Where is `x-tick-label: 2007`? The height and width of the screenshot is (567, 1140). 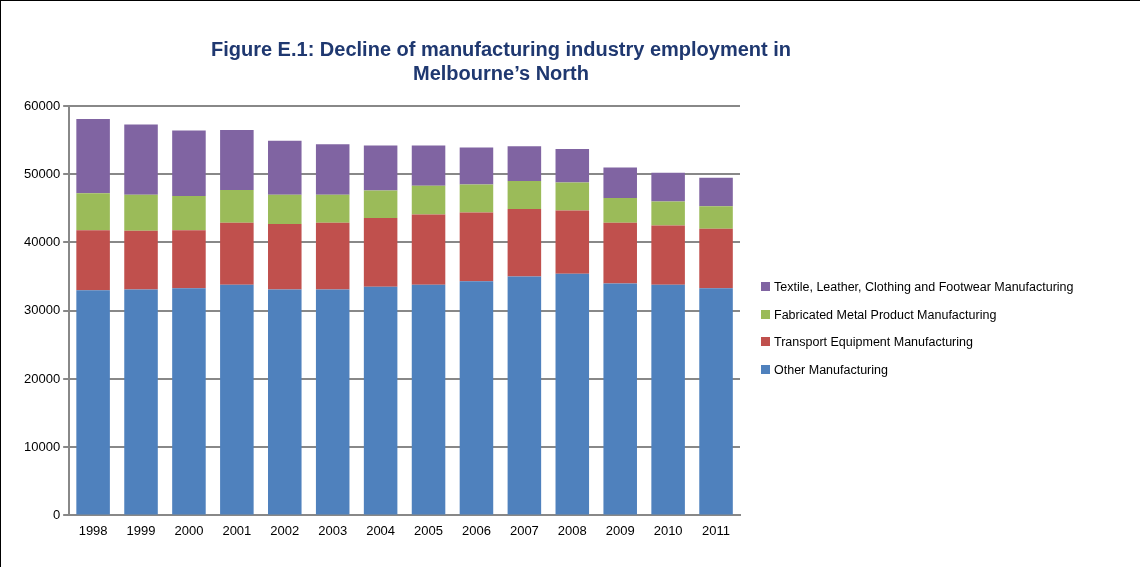
x-tick-label: 2007 is located at coordinates (524, 530).